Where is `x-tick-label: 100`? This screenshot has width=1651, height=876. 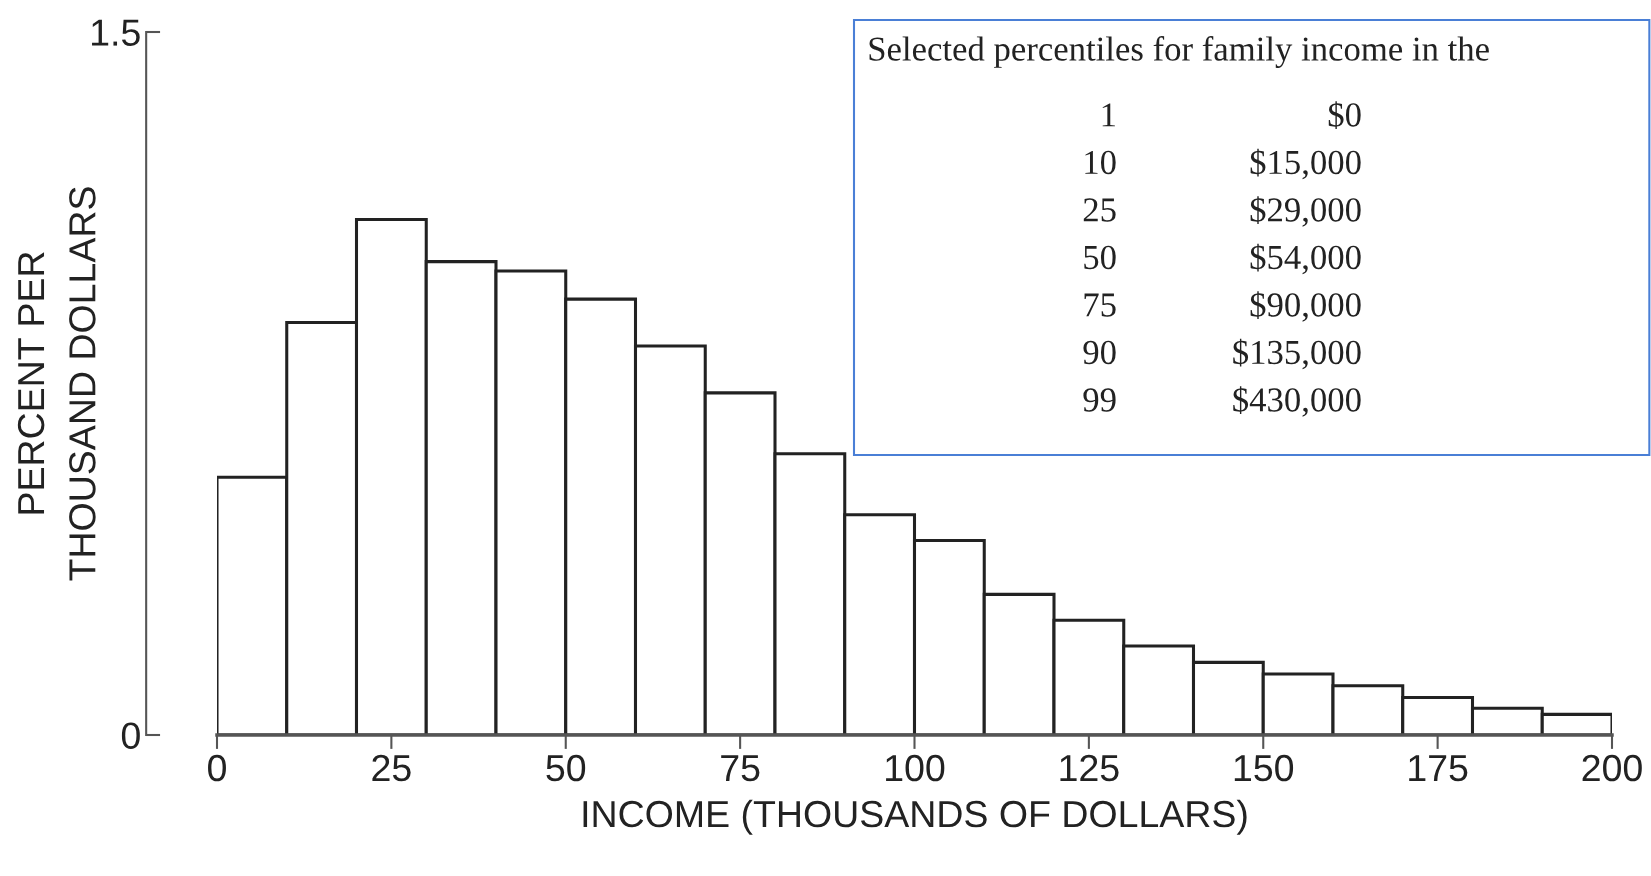 x-tick-label: 100 is located at coordinates (915, 768).